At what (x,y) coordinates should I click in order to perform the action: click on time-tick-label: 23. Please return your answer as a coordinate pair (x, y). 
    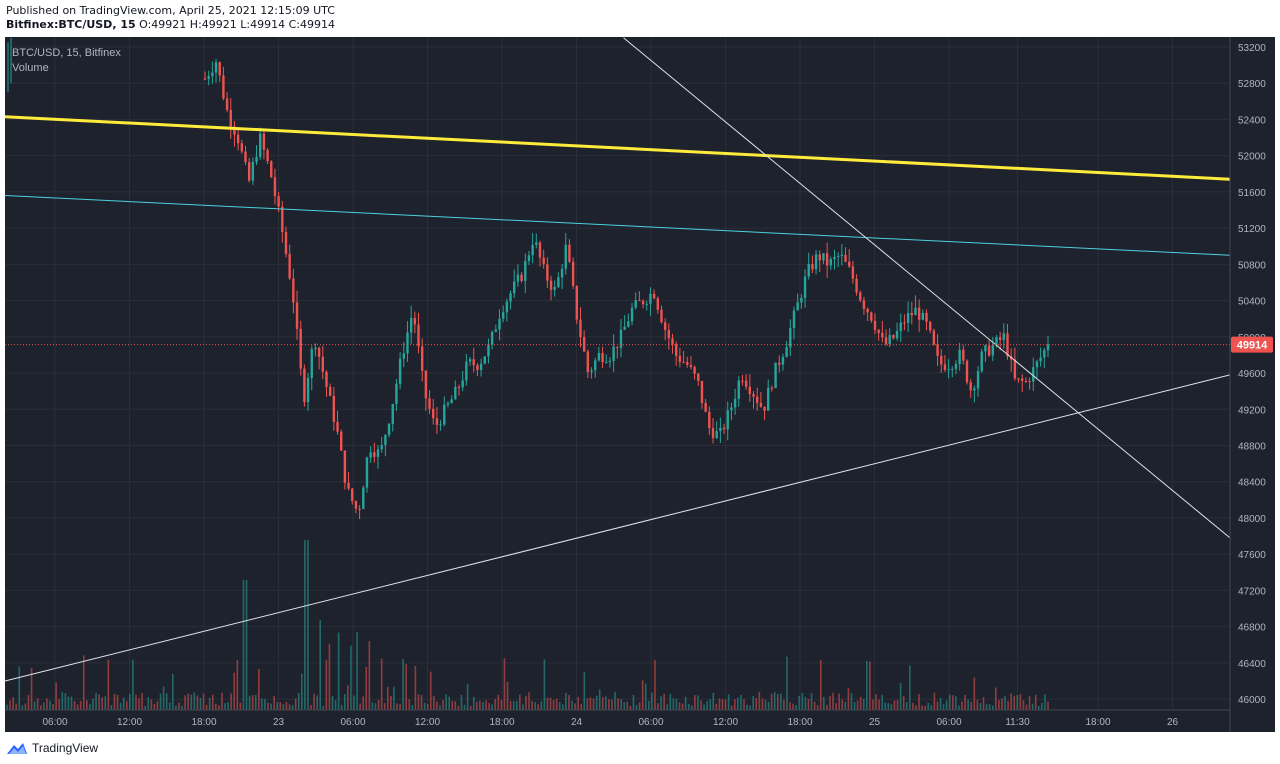
    Looking at the image, I should click on (279, 722).